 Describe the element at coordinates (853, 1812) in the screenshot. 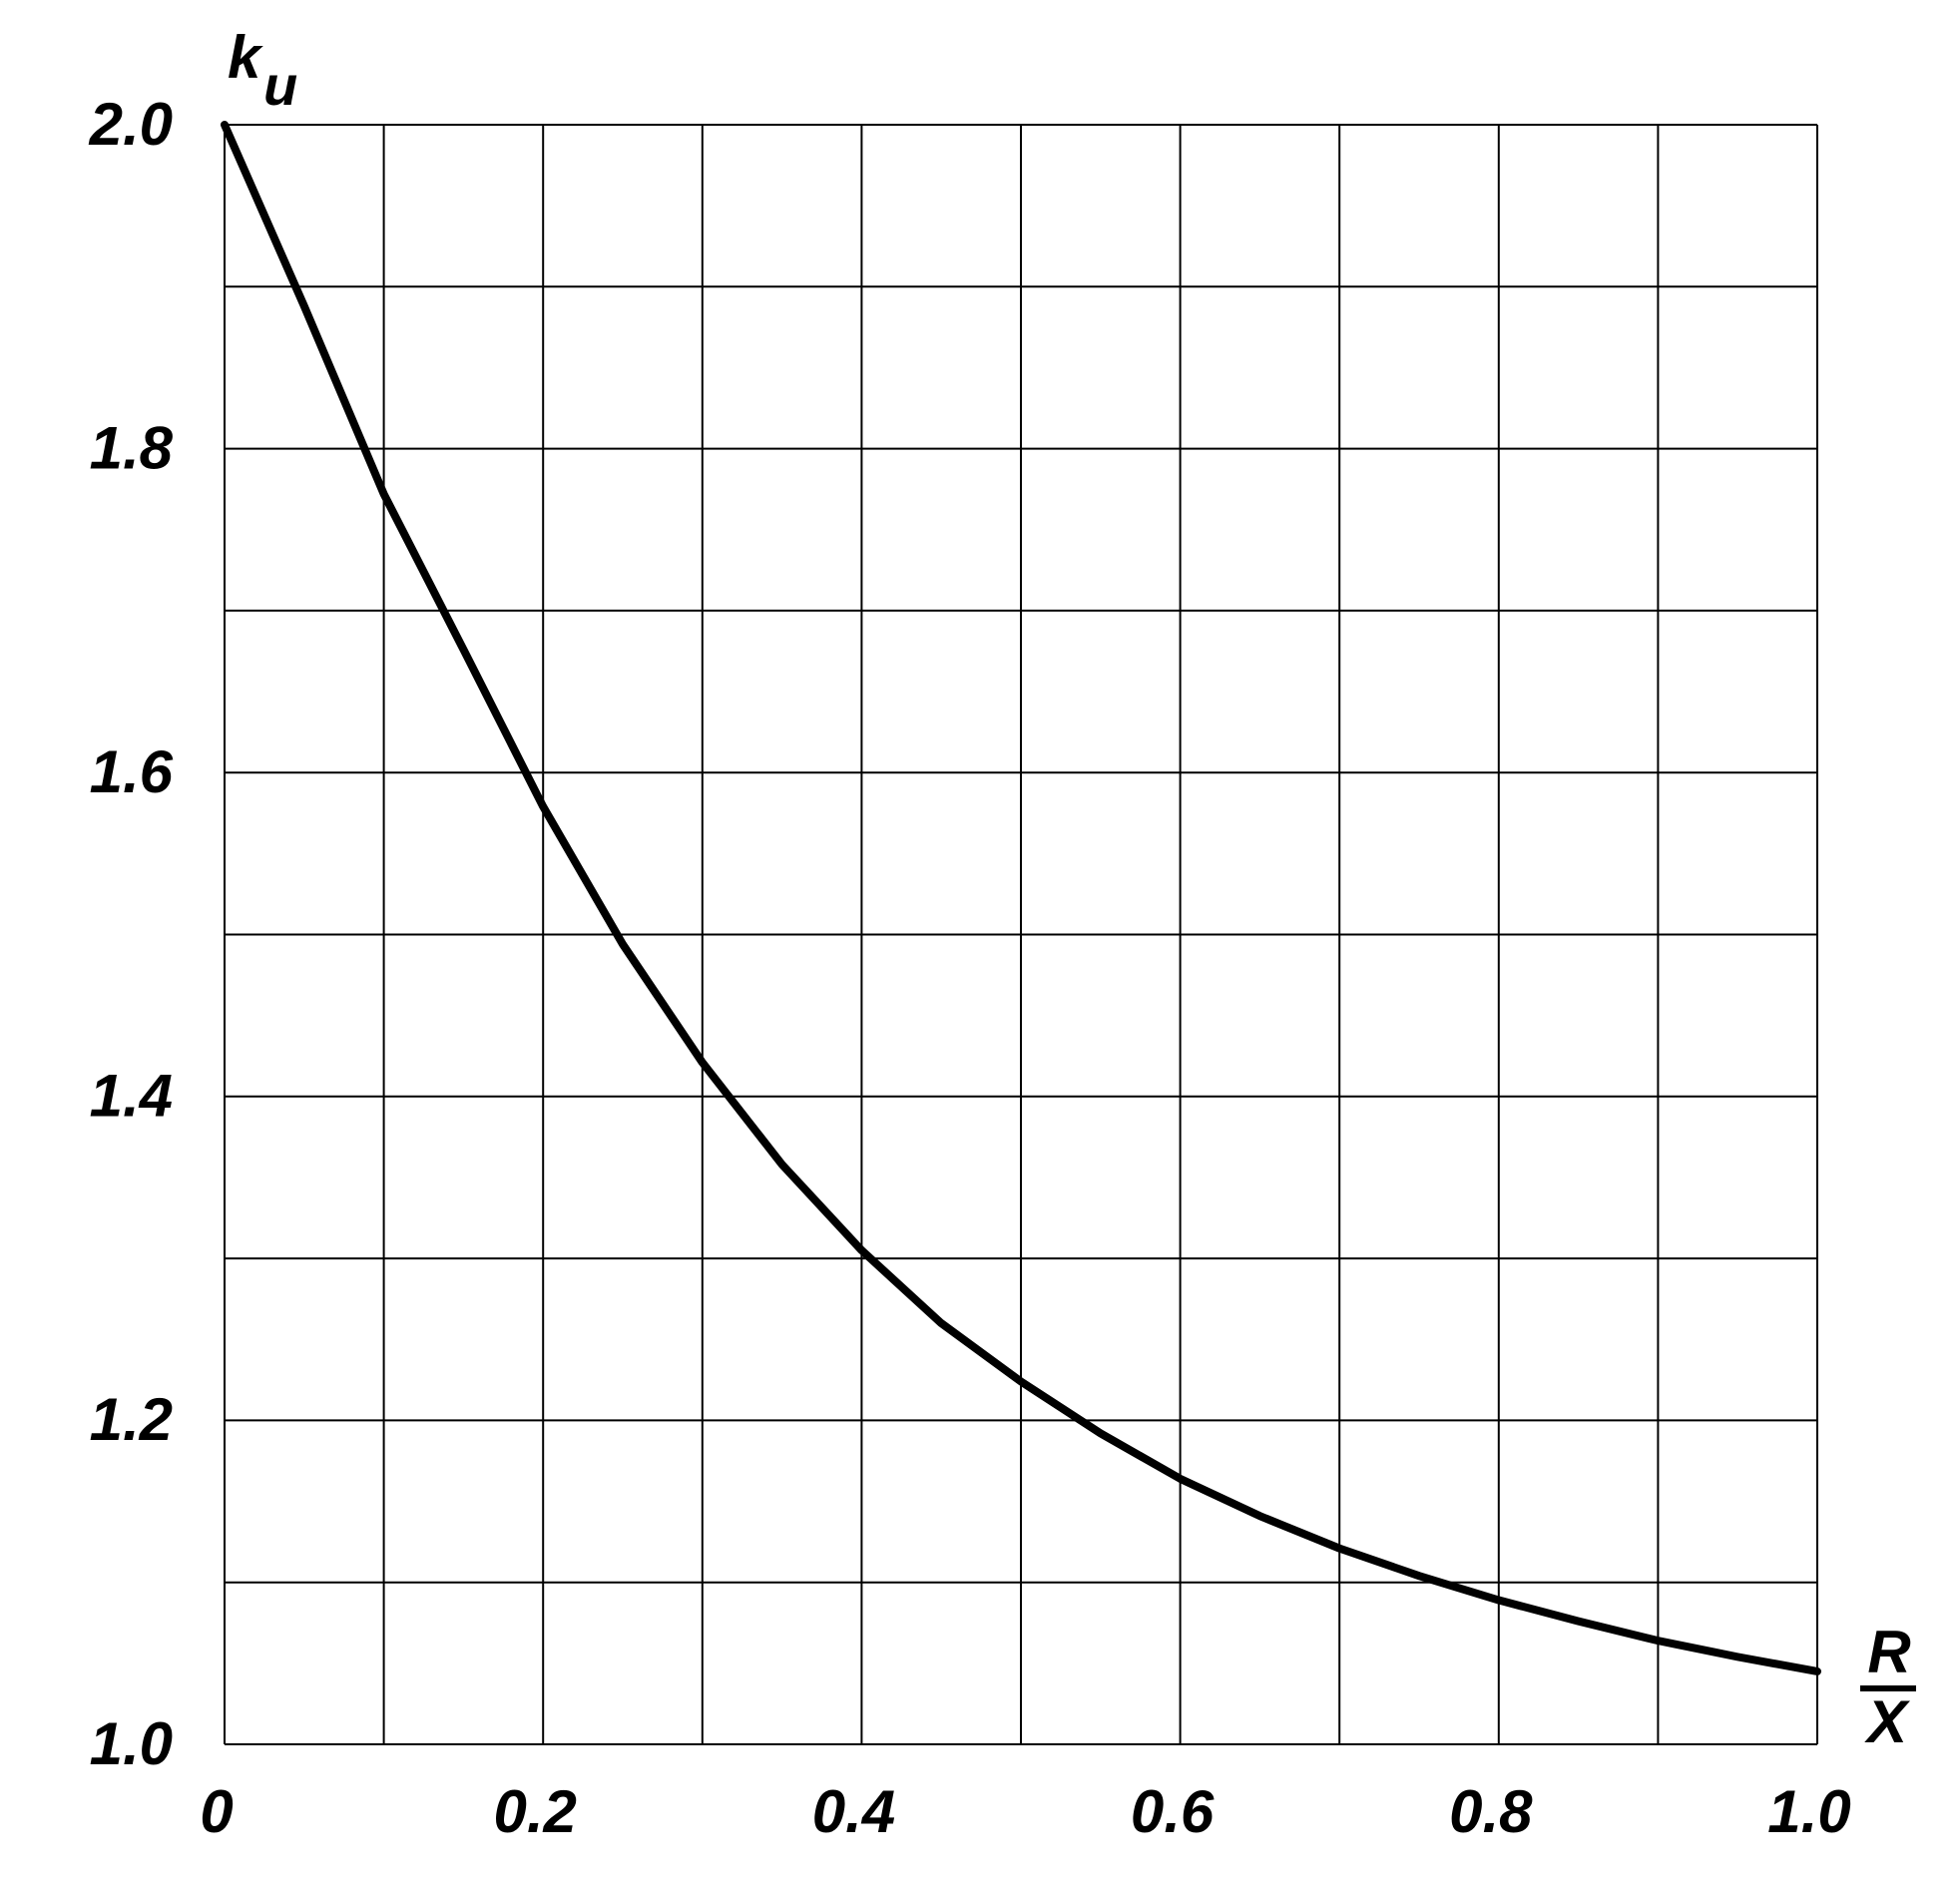

I see `x-tick-label: 0.4` at that location.